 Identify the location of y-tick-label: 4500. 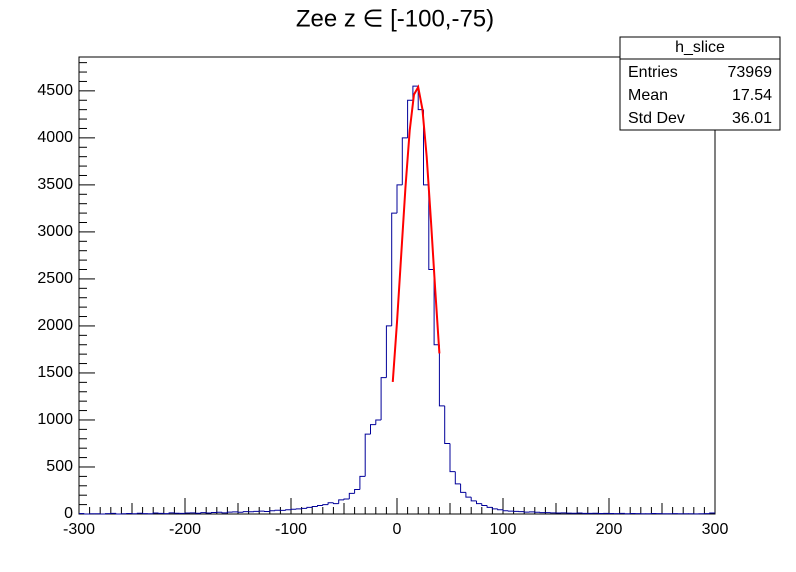
(55, 90).